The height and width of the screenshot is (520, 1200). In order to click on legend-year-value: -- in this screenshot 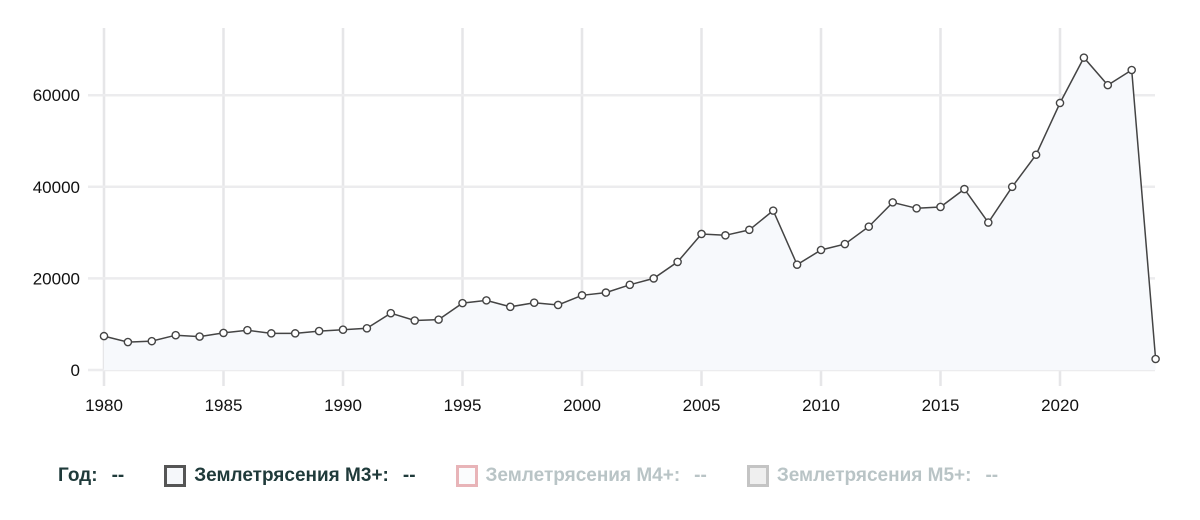, I will do `click(118, 475)`.